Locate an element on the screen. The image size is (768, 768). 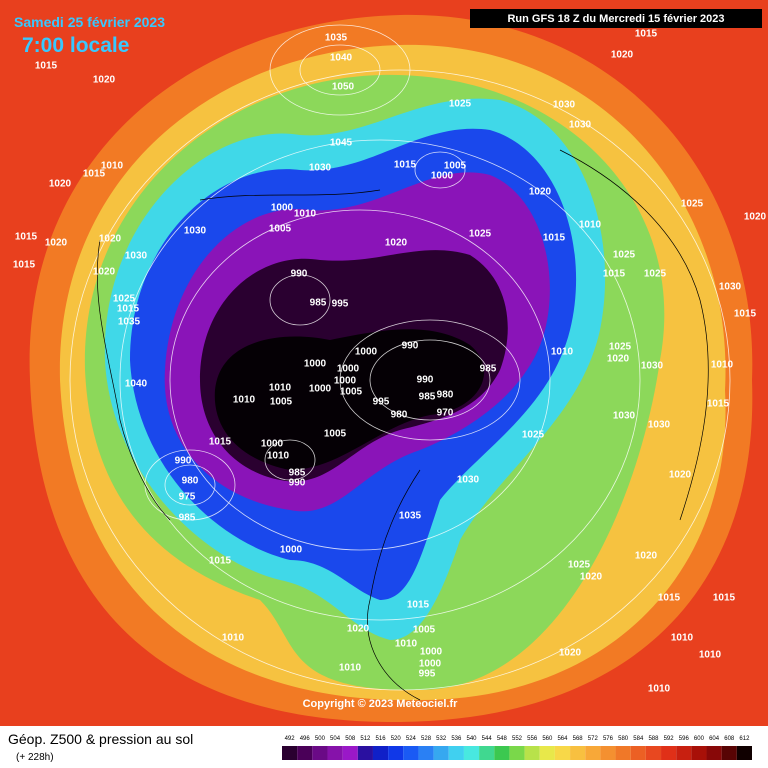
pressure-label: 1050 is located at coordinates (343, 87).